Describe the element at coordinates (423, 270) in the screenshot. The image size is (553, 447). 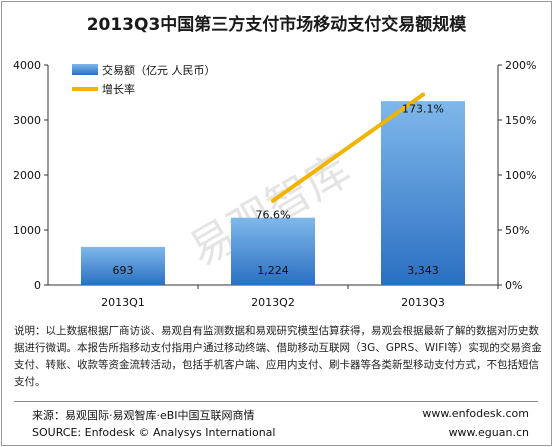
I see `bar-value-label: 3,343` at that location.